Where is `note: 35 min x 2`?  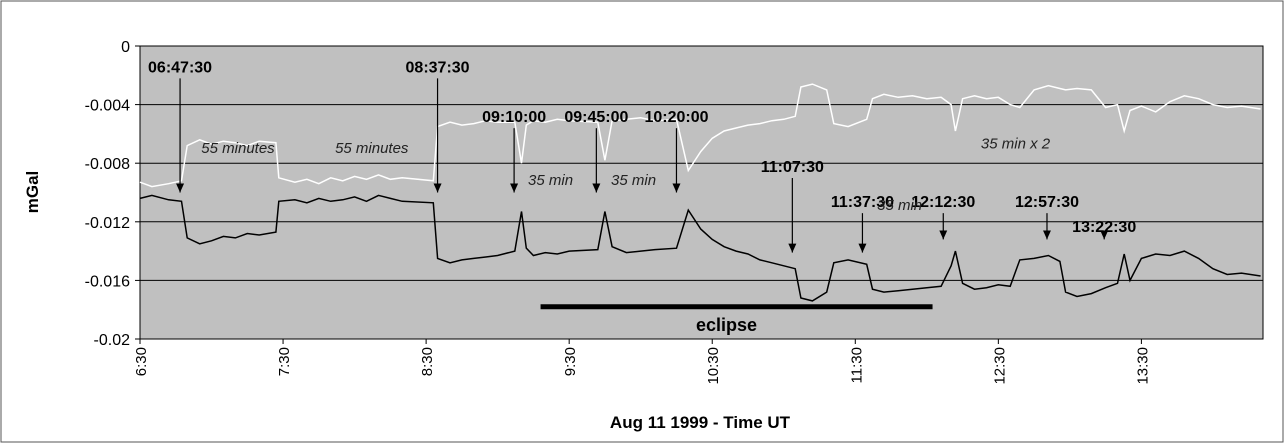 note: 35 min x 2 is located at coordinates (1016, 144).